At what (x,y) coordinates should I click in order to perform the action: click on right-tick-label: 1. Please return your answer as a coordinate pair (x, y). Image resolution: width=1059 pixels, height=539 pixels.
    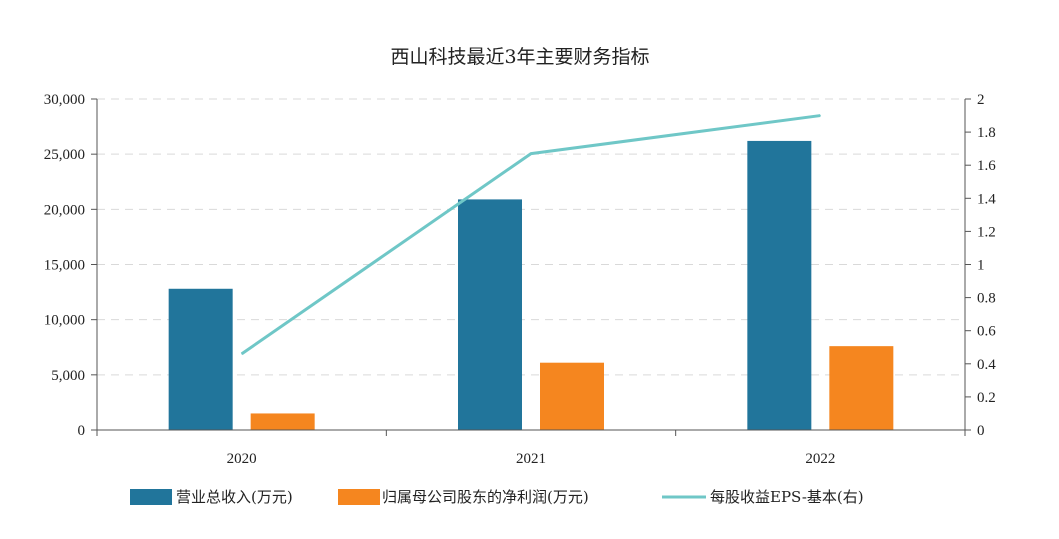
    Looking at the image, I should click on (981, 266).